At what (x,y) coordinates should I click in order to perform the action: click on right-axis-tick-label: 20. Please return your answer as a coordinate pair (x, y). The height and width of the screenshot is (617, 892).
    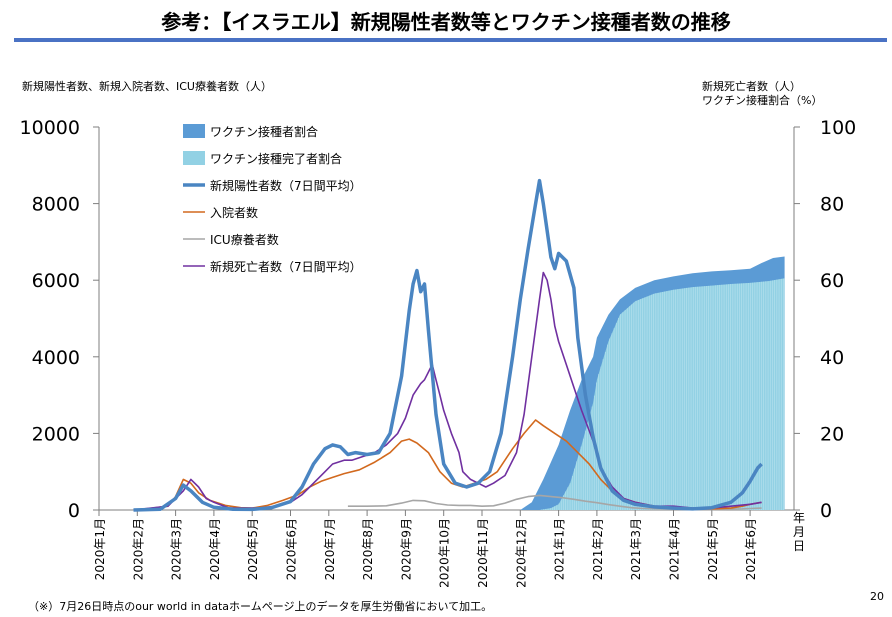
    Looking at the image, I should click on (832, 434).